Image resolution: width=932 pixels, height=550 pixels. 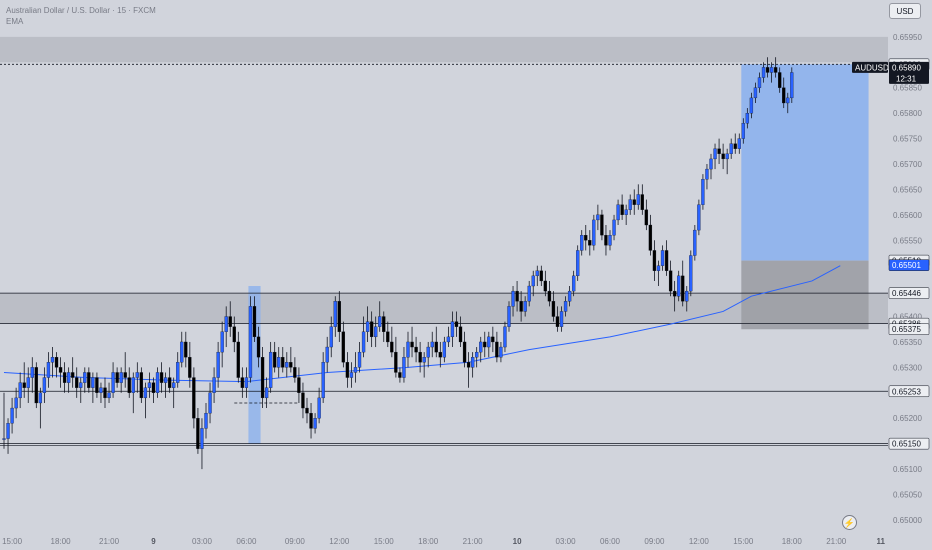 I want to click on y-tick-label: 0.65100, so click(x=907, y=469).